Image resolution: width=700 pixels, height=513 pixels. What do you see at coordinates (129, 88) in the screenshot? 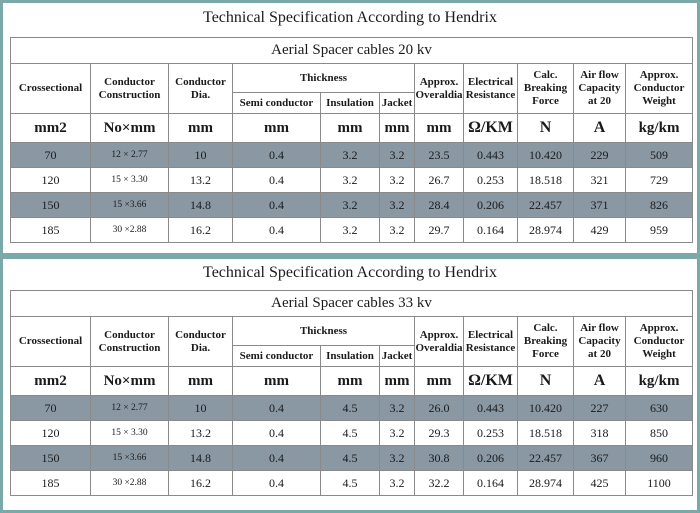
I see `header-conductor-construction: Conductor Construction` at bounding box center [129, 88].